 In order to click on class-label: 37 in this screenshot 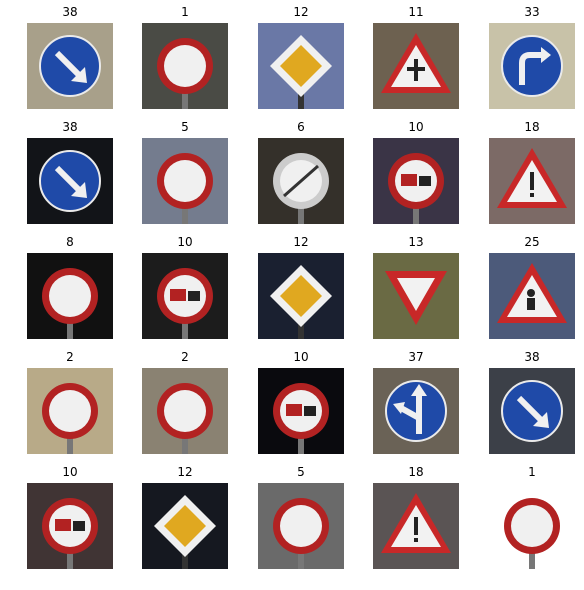, I will do `click(416, 357)`.